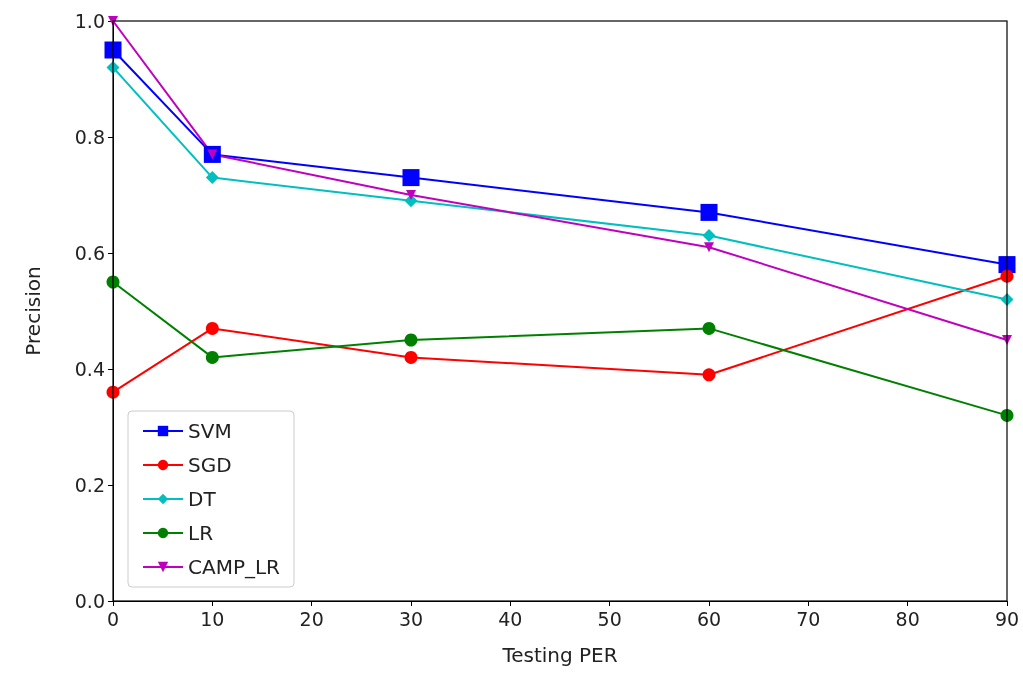  Describe the element at coordinates (311, 618) in the screenshot. I see `x-tick-label: 20` at that location.